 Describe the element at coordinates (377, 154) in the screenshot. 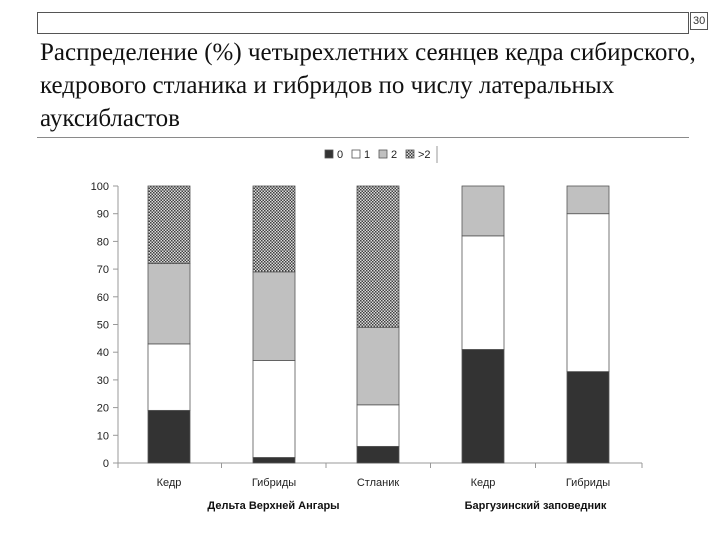

I see `chart-legend: 0 1 2 >2` at that location.